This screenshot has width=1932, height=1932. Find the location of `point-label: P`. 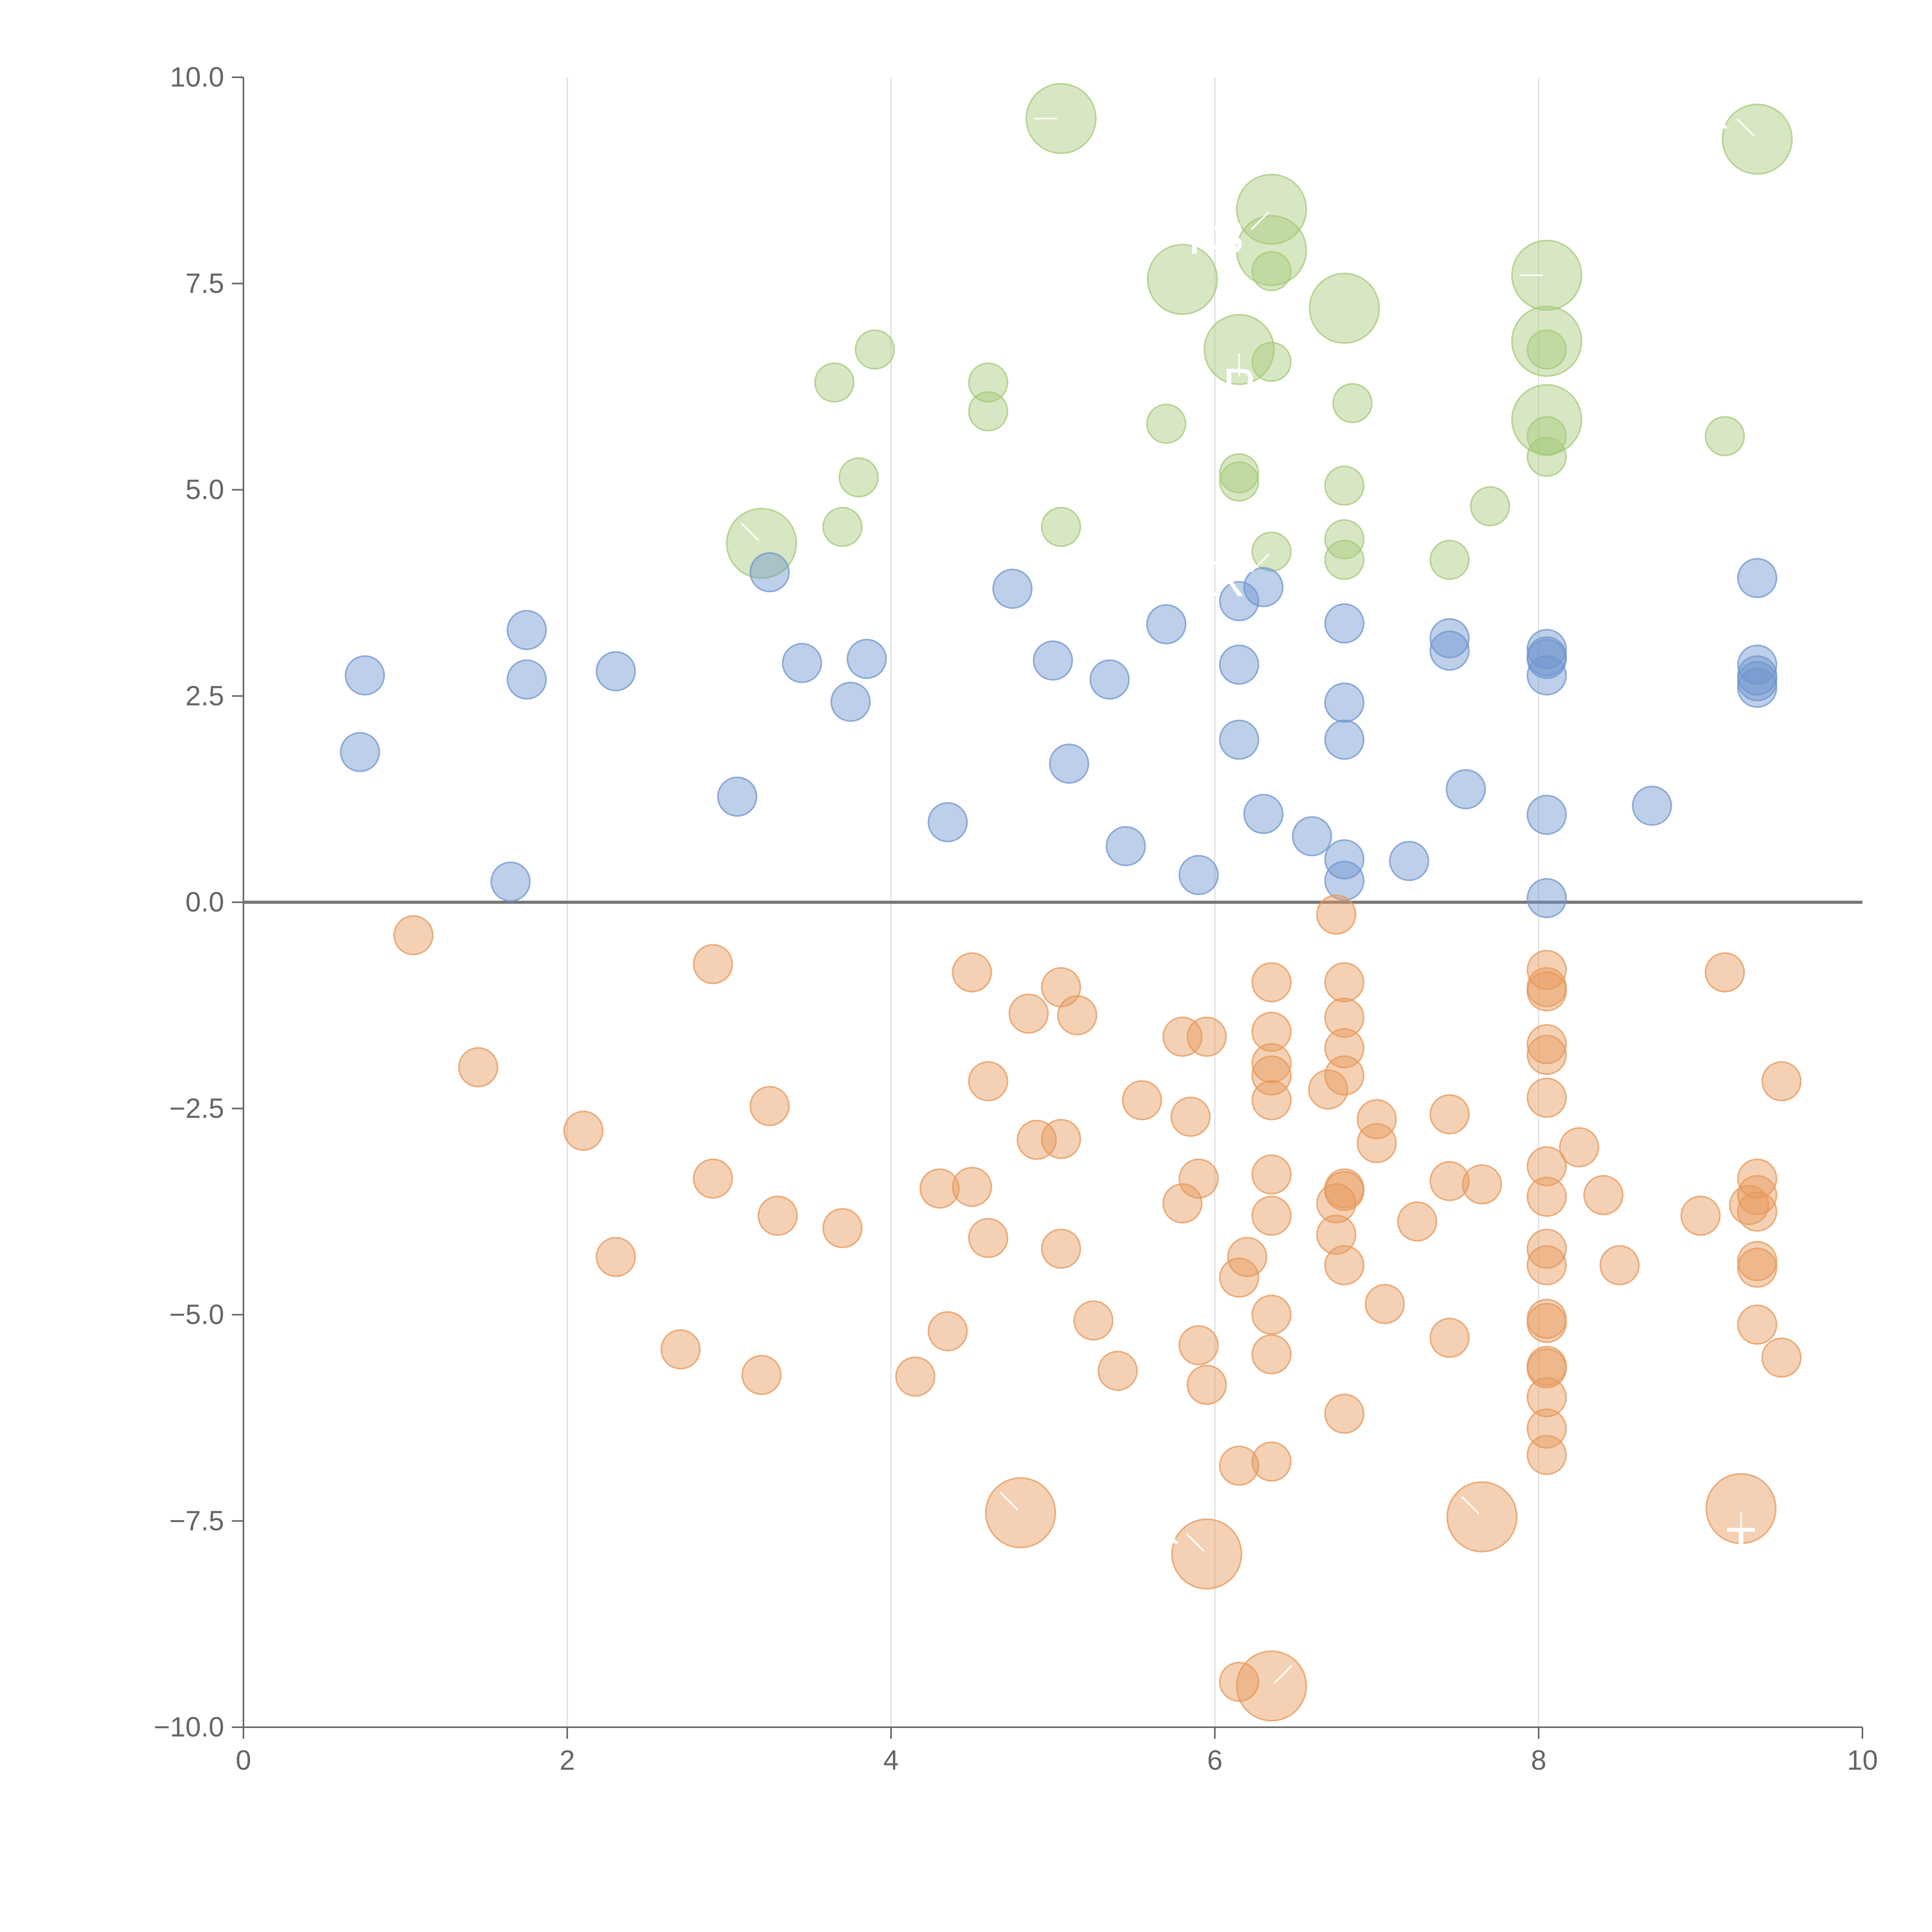

point-label: P is located at coordinates (1239, 387).